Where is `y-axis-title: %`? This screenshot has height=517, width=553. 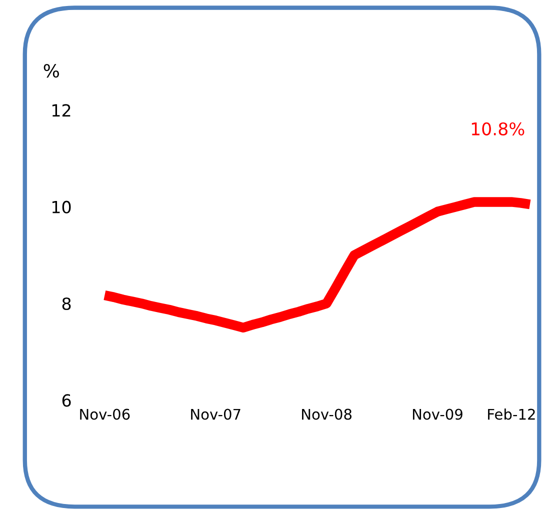
y-axis-title: % is located at coordinates (51, 71).